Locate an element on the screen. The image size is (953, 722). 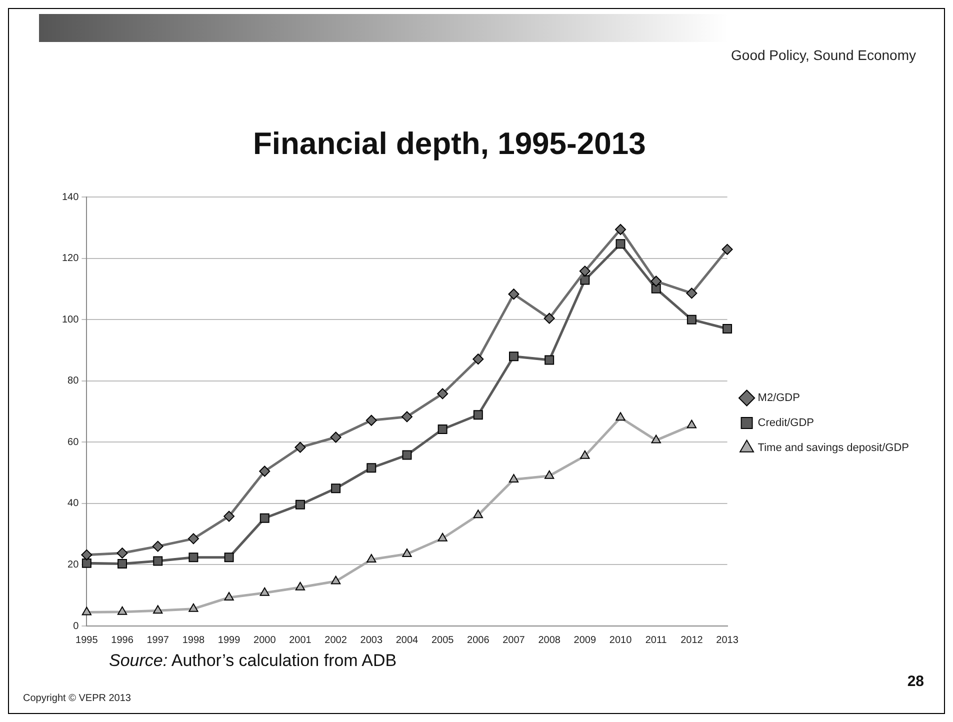
chart-title: Financial depth, 1995-2013 is located at coordinates (449, 144).